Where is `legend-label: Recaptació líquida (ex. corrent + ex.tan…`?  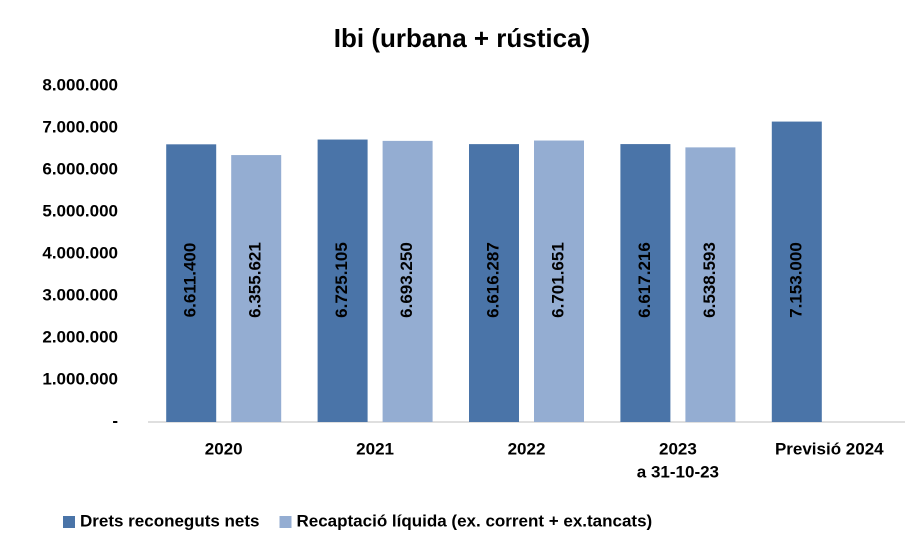
legend-label: Recaptació líquida (ex. corrent + ex.tan… is located at coordinates (475, 520).